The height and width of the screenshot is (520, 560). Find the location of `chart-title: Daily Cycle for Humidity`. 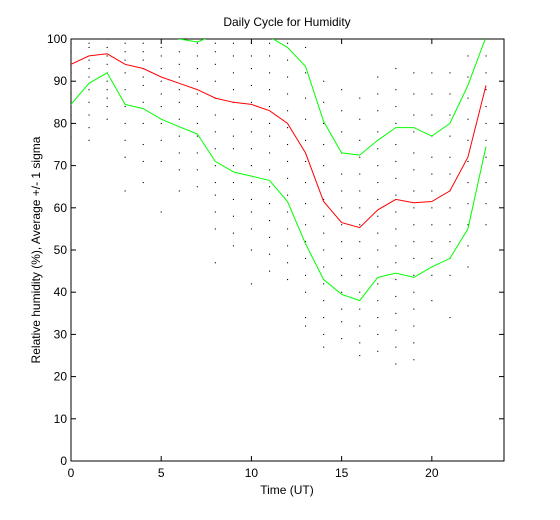

chart-title: Daily Cycle for Humidity is located at coordinates (286, 22).